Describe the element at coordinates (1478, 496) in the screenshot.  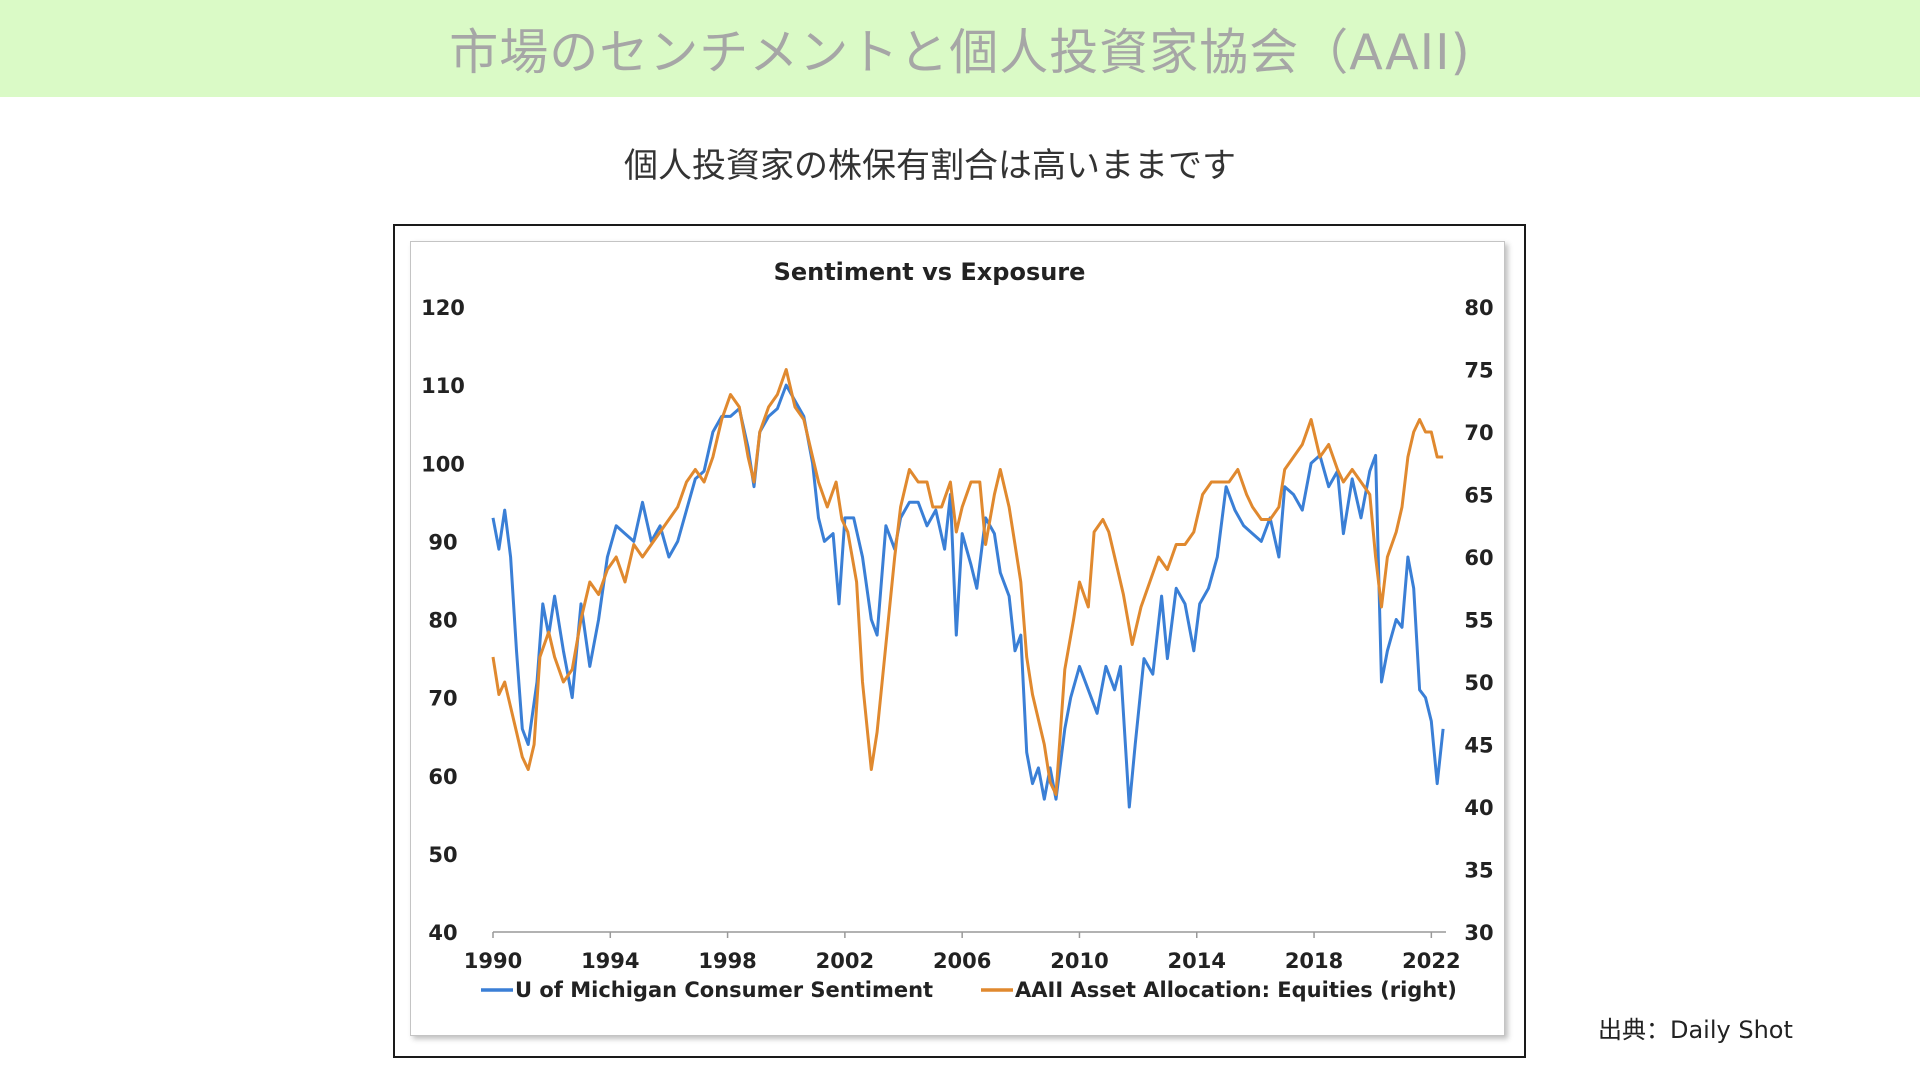
I see `y-right-tick-label: 65` at that location.